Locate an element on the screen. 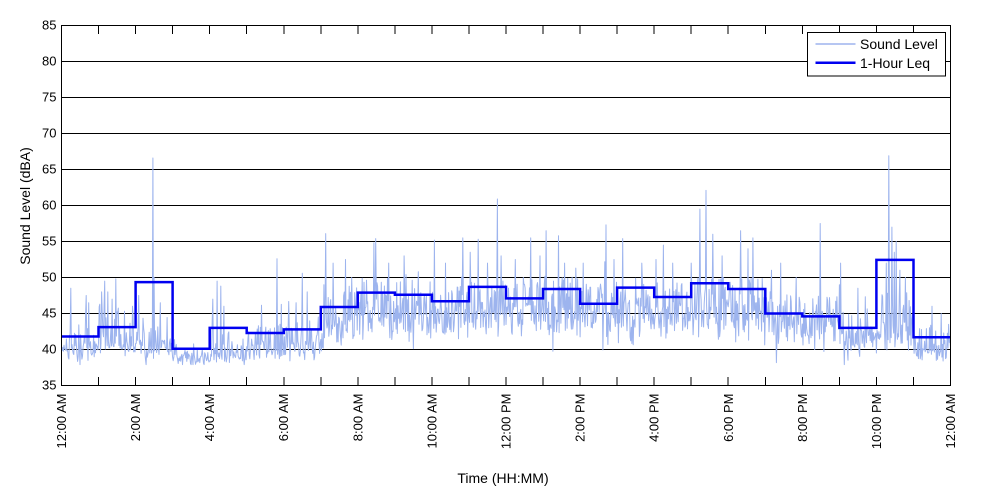  svg-text: 10:00 PM is located at coordinates (876, 422).